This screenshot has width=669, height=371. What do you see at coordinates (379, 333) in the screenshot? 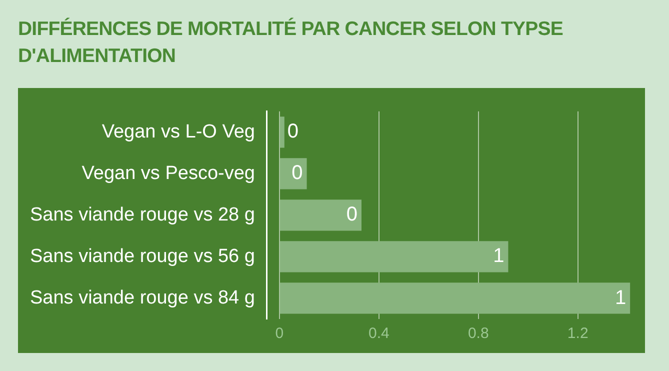
I see `x-tick-label: 0.4` at bounding box center [379, 333].